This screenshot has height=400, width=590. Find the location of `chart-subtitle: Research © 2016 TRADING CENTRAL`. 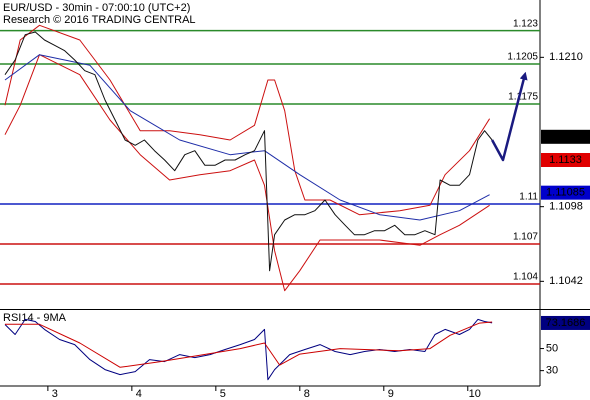

chart-subtitle: Research © 2016 TRADING CENTRAL is located at coordinates (99, 20).